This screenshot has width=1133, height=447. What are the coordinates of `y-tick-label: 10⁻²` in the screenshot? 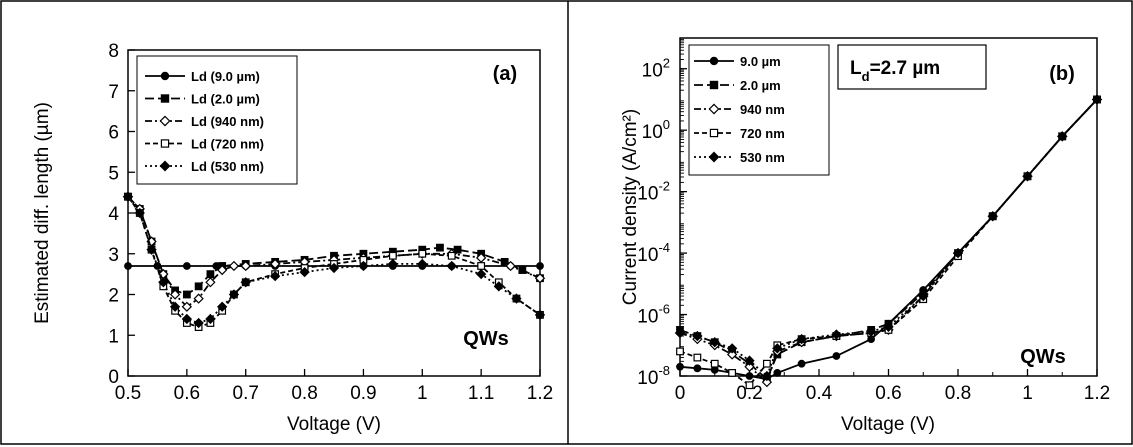 It's located at (653, 192).